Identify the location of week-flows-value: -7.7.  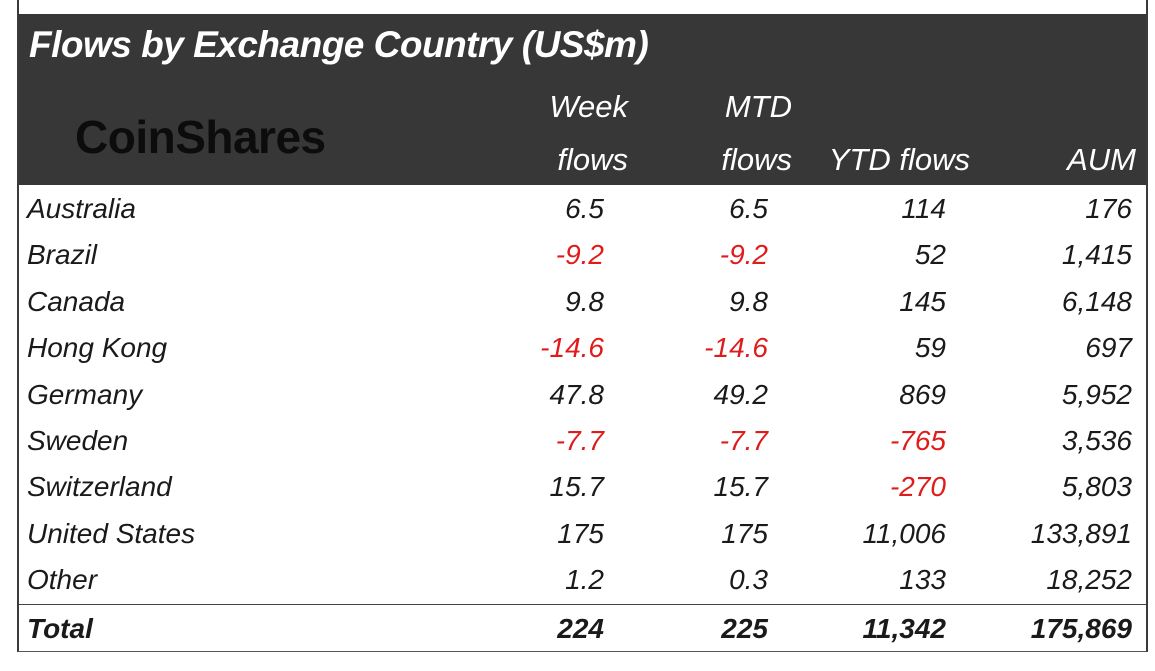
(579, 440).